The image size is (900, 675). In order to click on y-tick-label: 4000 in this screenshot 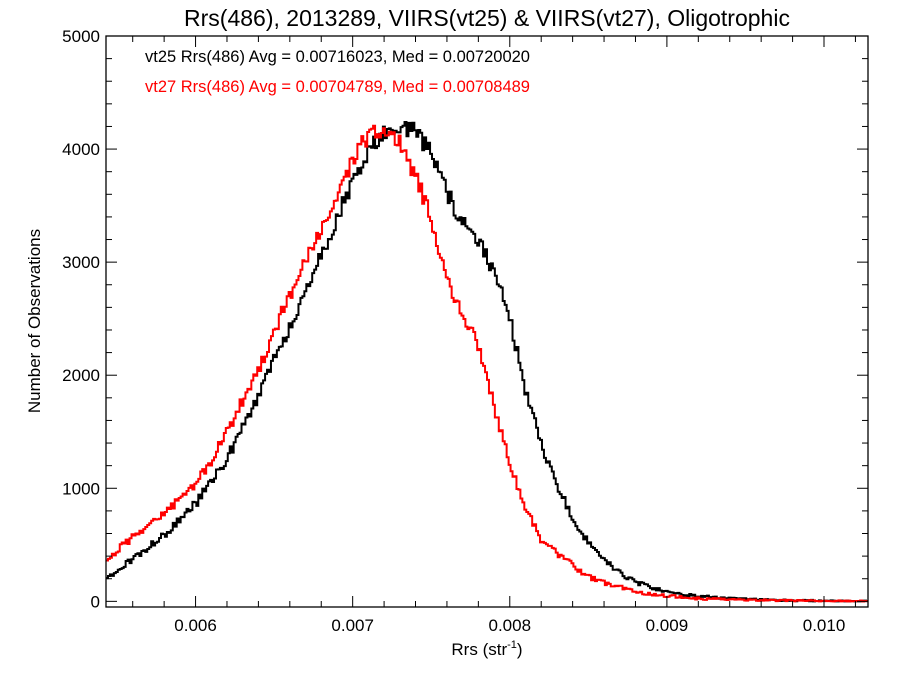, I will do `click(81, 149)`.